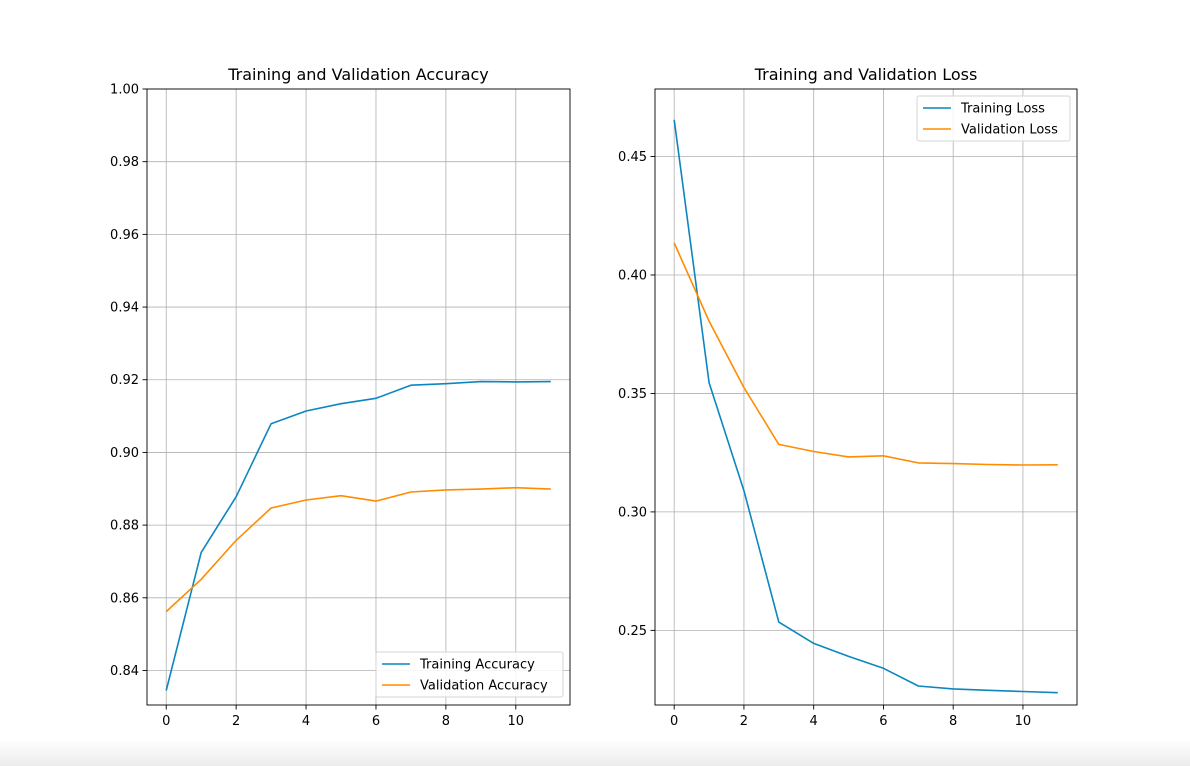 The image size is (1190, 766). What do you see at coordinates (484, 686) in the screenshot?
I see `legend-entry: Validation Accuracy` at bounding box center [484, 686].